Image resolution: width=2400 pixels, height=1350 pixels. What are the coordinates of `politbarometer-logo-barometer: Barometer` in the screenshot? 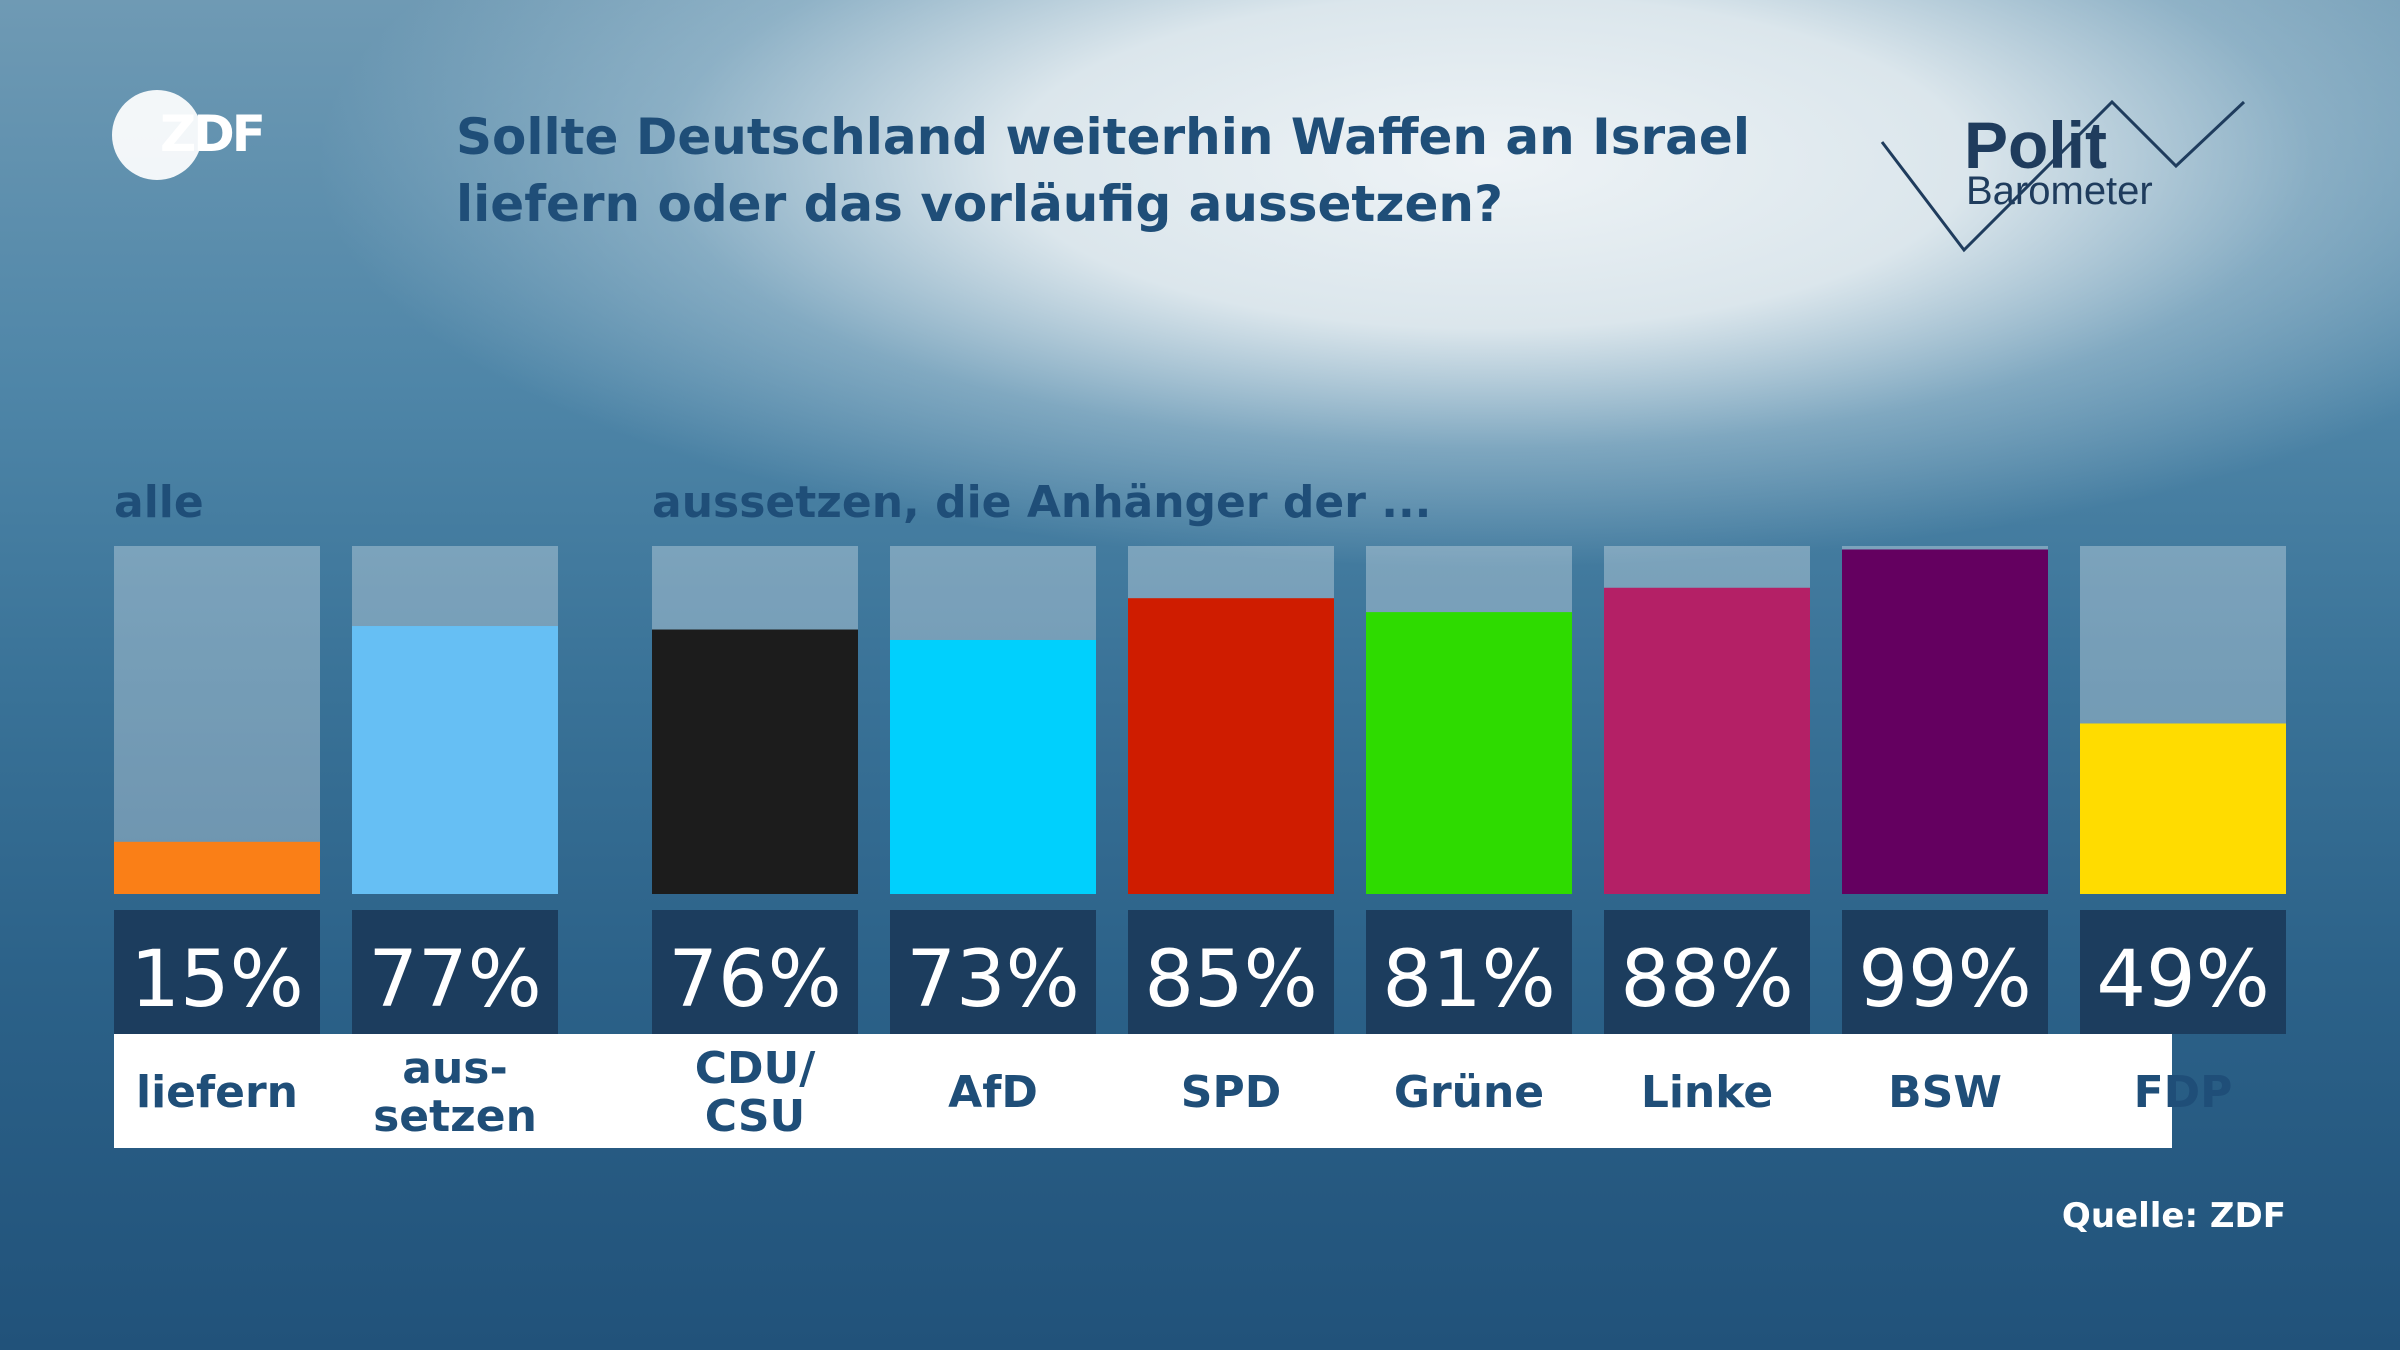 It's located at (2059, 191).